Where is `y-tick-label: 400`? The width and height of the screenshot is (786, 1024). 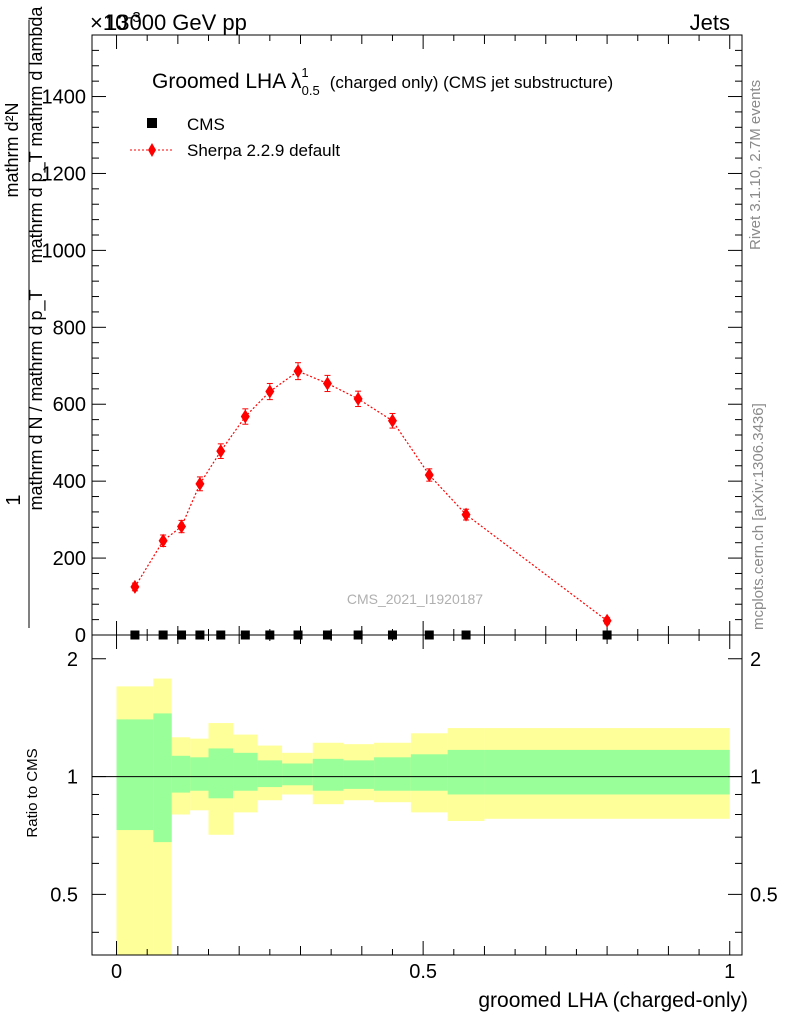
y-tick-label: 400 is located at coordinates (69, 482).